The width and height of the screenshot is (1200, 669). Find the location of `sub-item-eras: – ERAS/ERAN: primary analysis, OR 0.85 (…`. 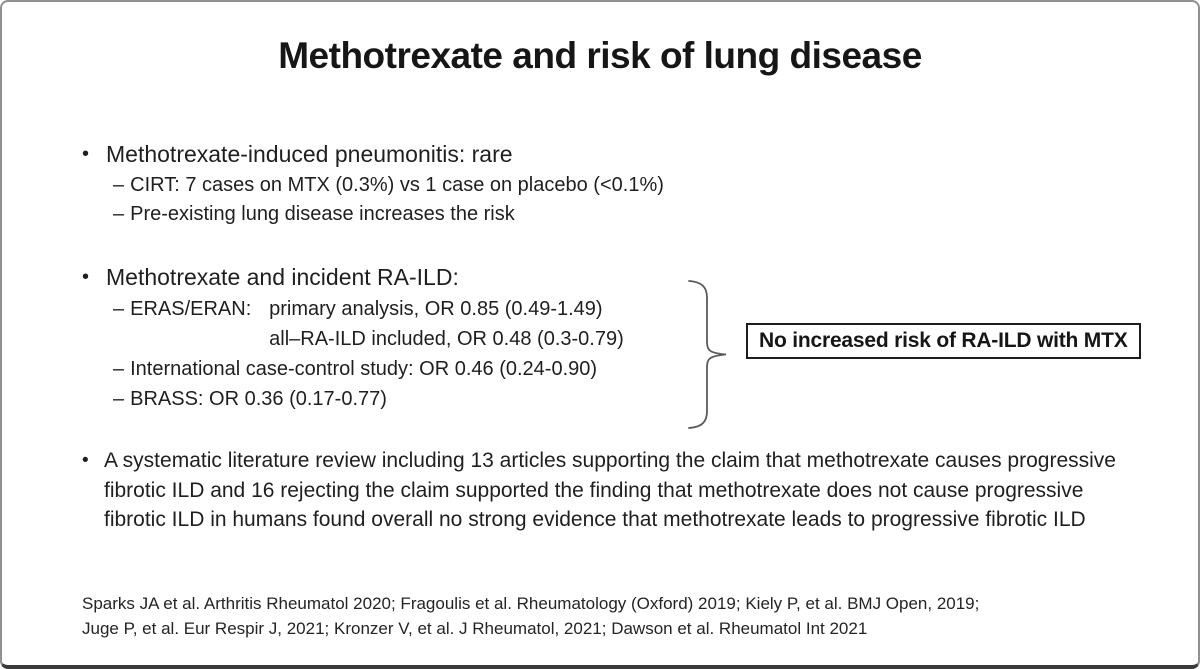

sub-item-eras: – ERAS/ERAN: primary analysis, OR 0.85 (… is located at coordinates (368, 324).